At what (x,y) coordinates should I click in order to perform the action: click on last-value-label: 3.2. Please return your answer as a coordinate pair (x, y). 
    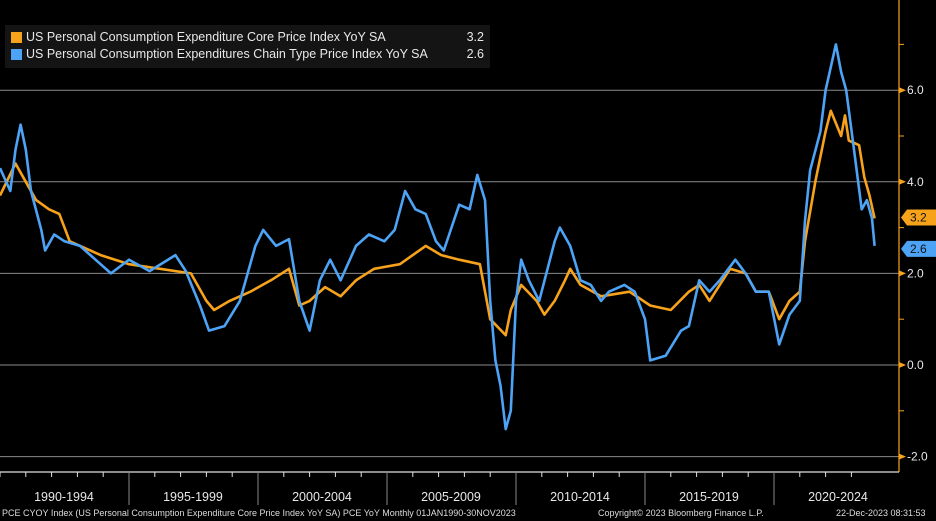
    Looking at the image, I should click on (918, 217).